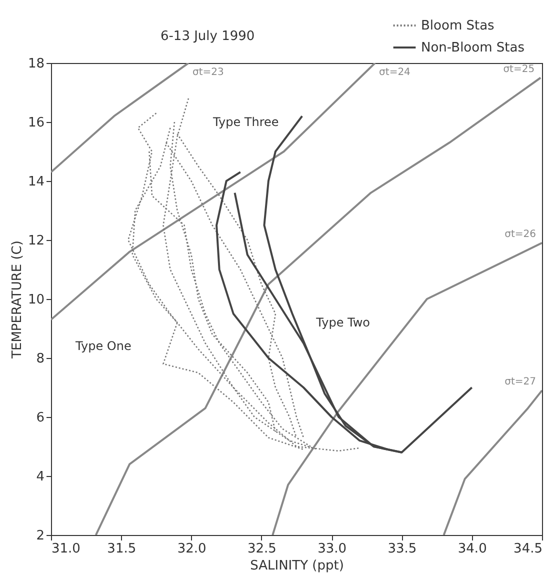 The image size is (551, 580). What do you see at coordinates (520, 382) in the screenshot?
I see `series-label: σt=27` at bounding box center [520, 382].